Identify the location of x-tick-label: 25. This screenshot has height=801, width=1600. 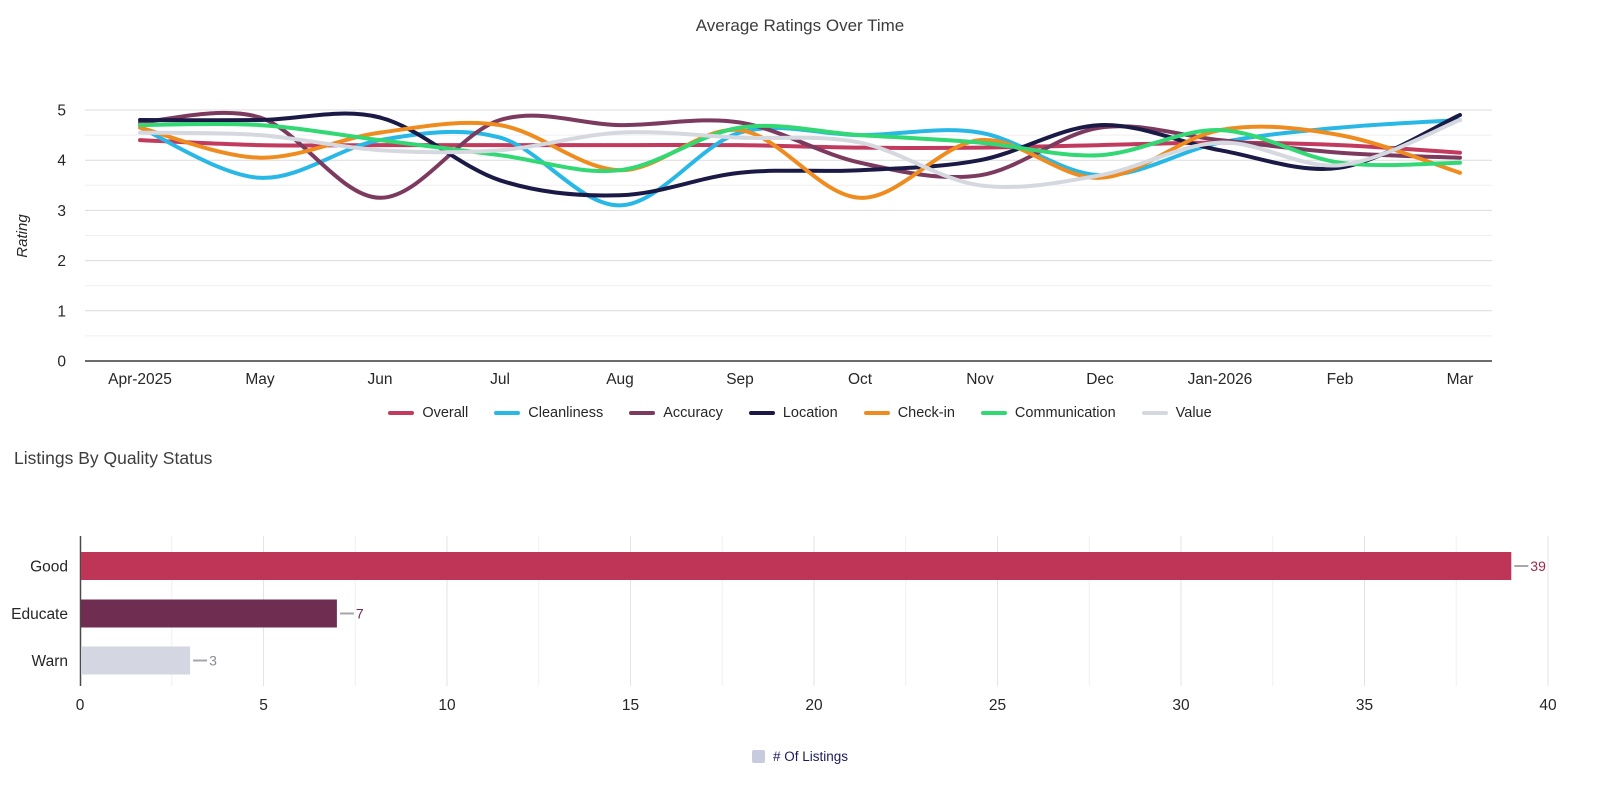
(997, 705).